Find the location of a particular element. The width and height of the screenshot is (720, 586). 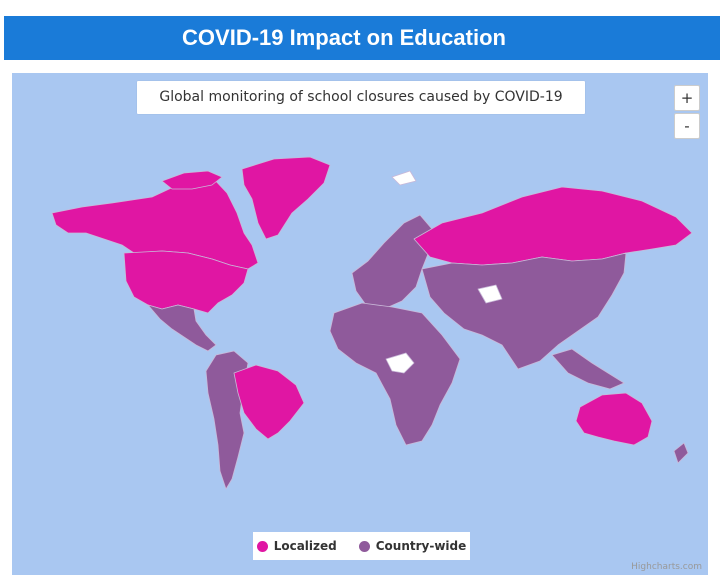

zoom-out-button: - is located at coordinates (687, 126).